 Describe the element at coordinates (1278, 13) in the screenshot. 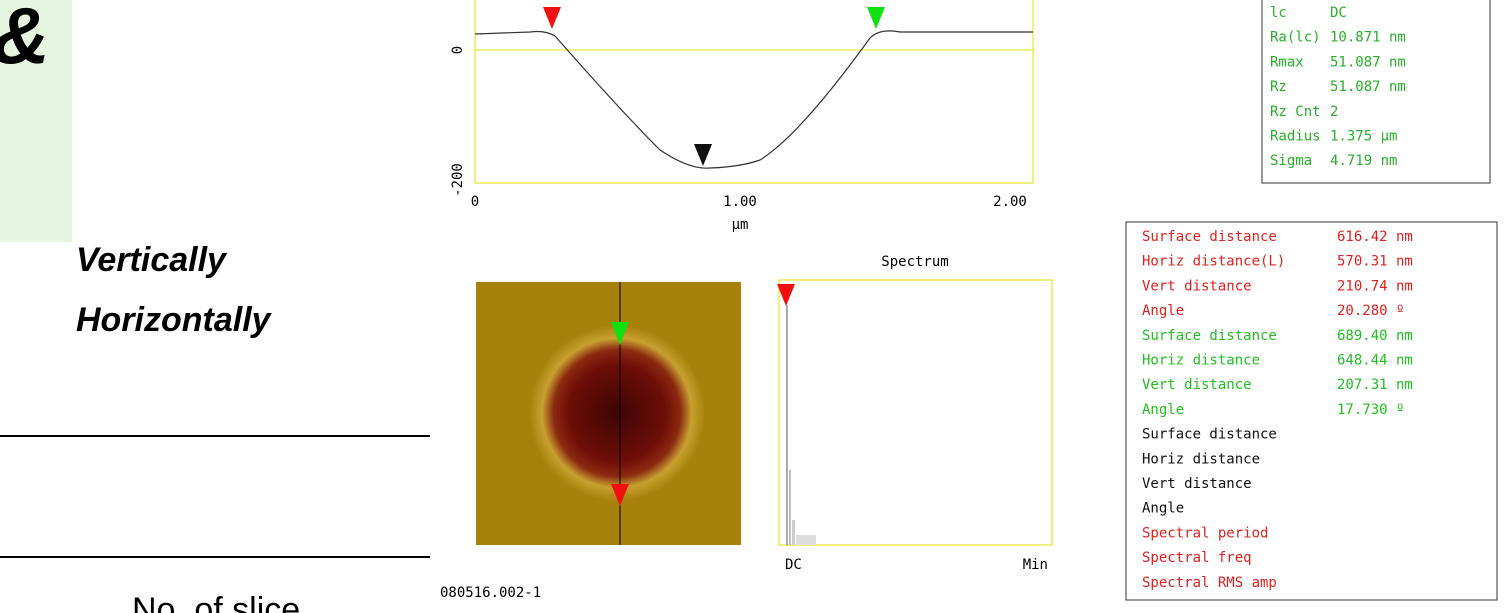

I see `roughness-label: lc` at that location.